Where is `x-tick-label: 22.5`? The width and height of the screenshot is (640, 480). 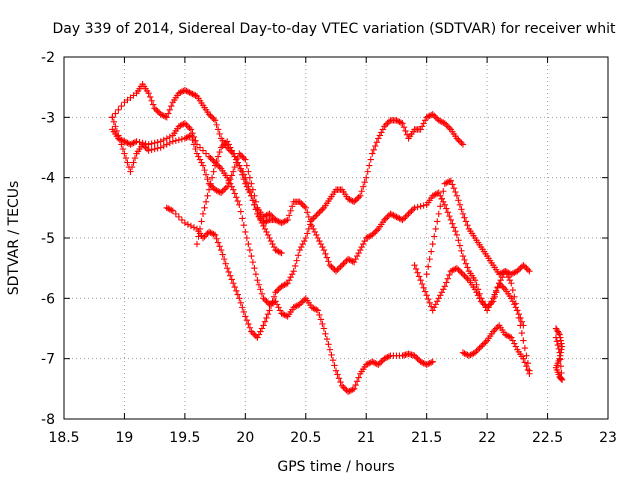
x-tick-label: 22.5 is located at coordinates (547, 438).